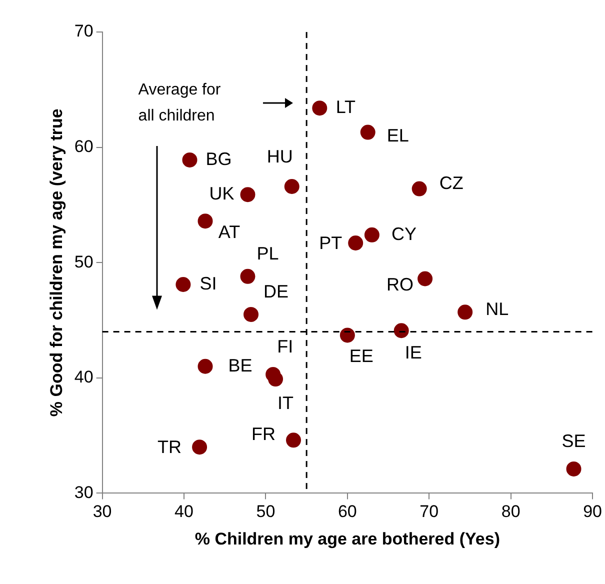 The height and width of the screenshot is (584, 605). I want to click on annotation: BG, so click(219, 158).